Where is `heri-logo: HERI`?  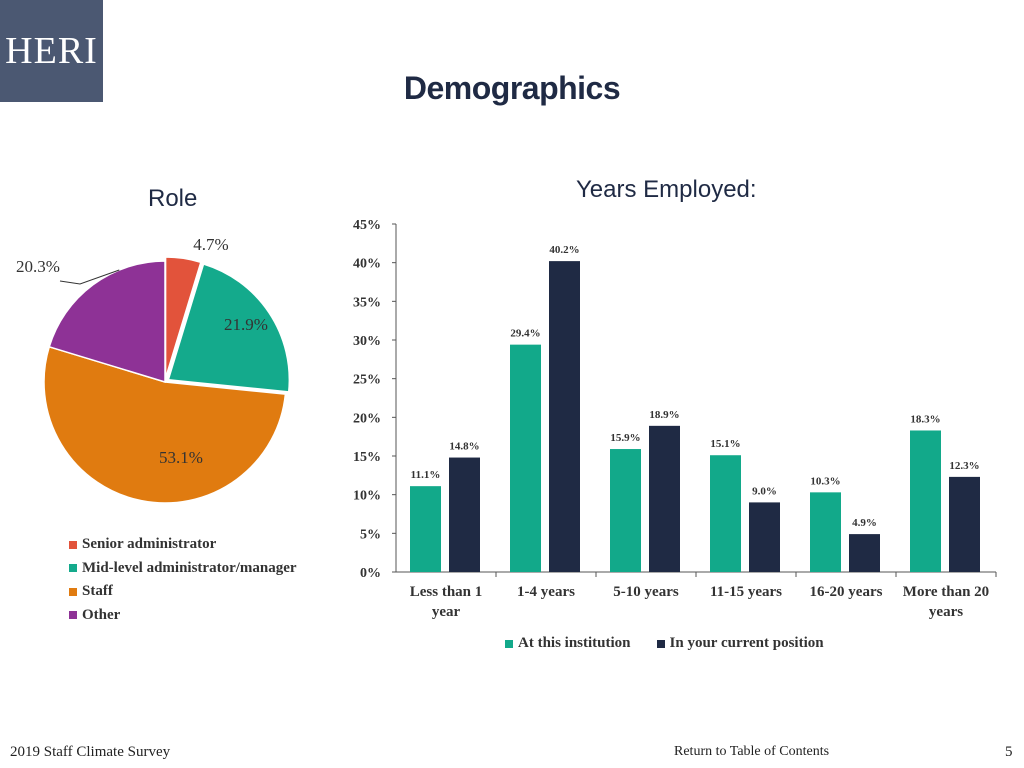 heri-logo: HERI is located at coordinates (51, 51).